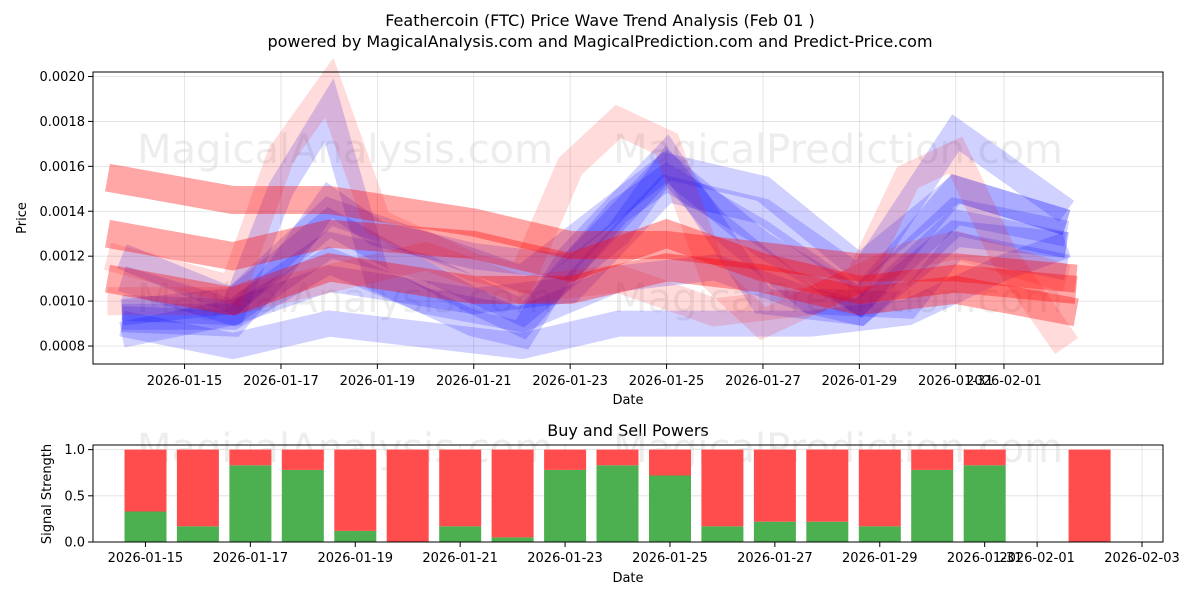 This screenshot has width=1200, height=604. I want to click on watermark-analysis-mid: MagicalAnalysis.com, so click(345, 299).